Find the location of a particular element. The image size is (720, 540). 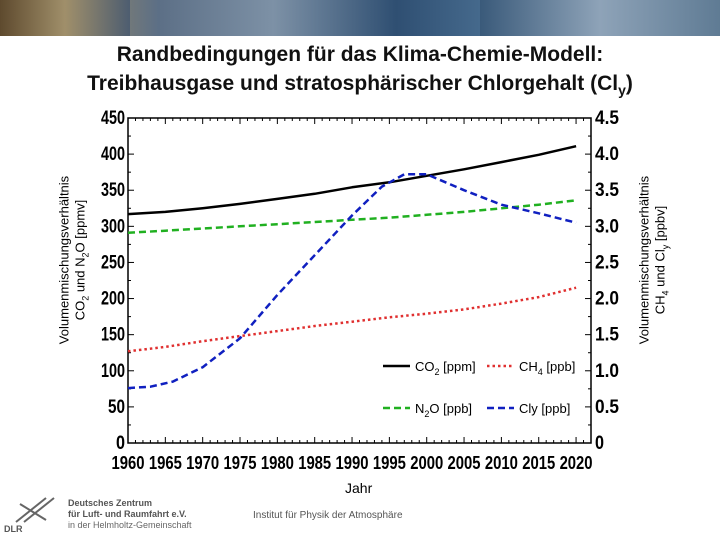

y-left-tick-label: 350 is located at coordinates (113, 190).